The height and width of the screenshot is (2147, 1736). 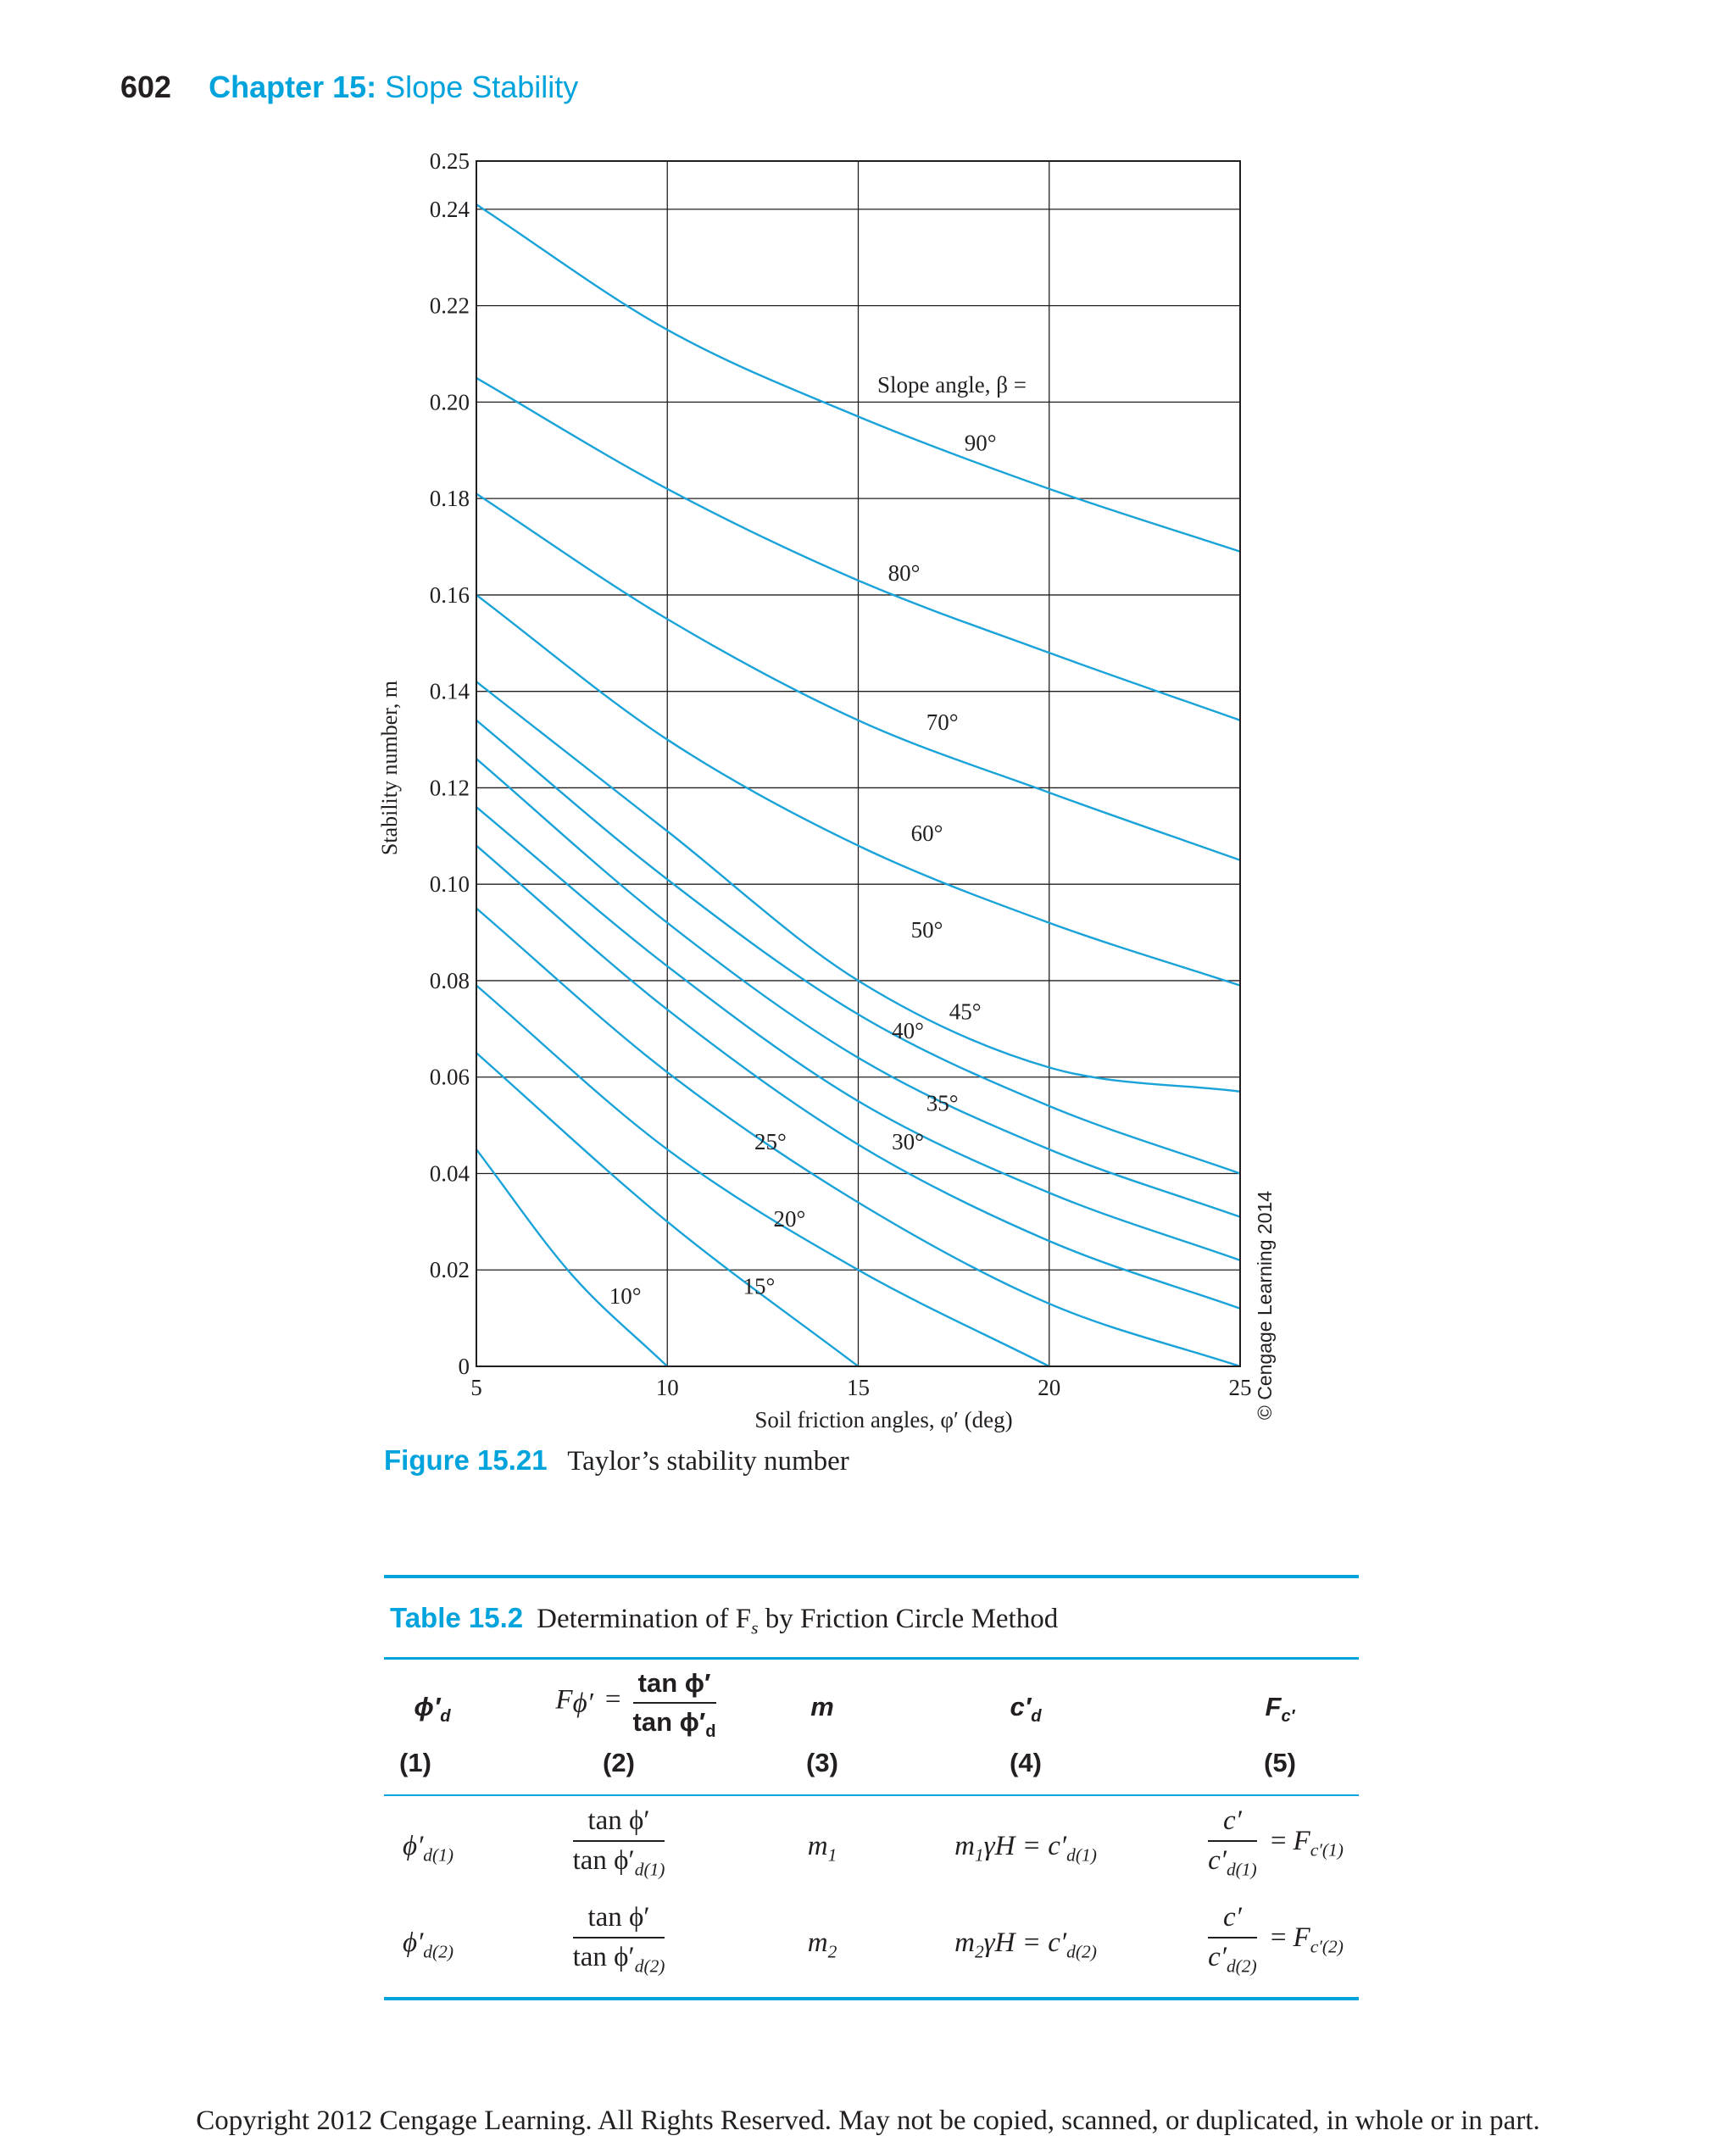 I want to click on y-tick-label: 0.14, so click(x=450, y=691).